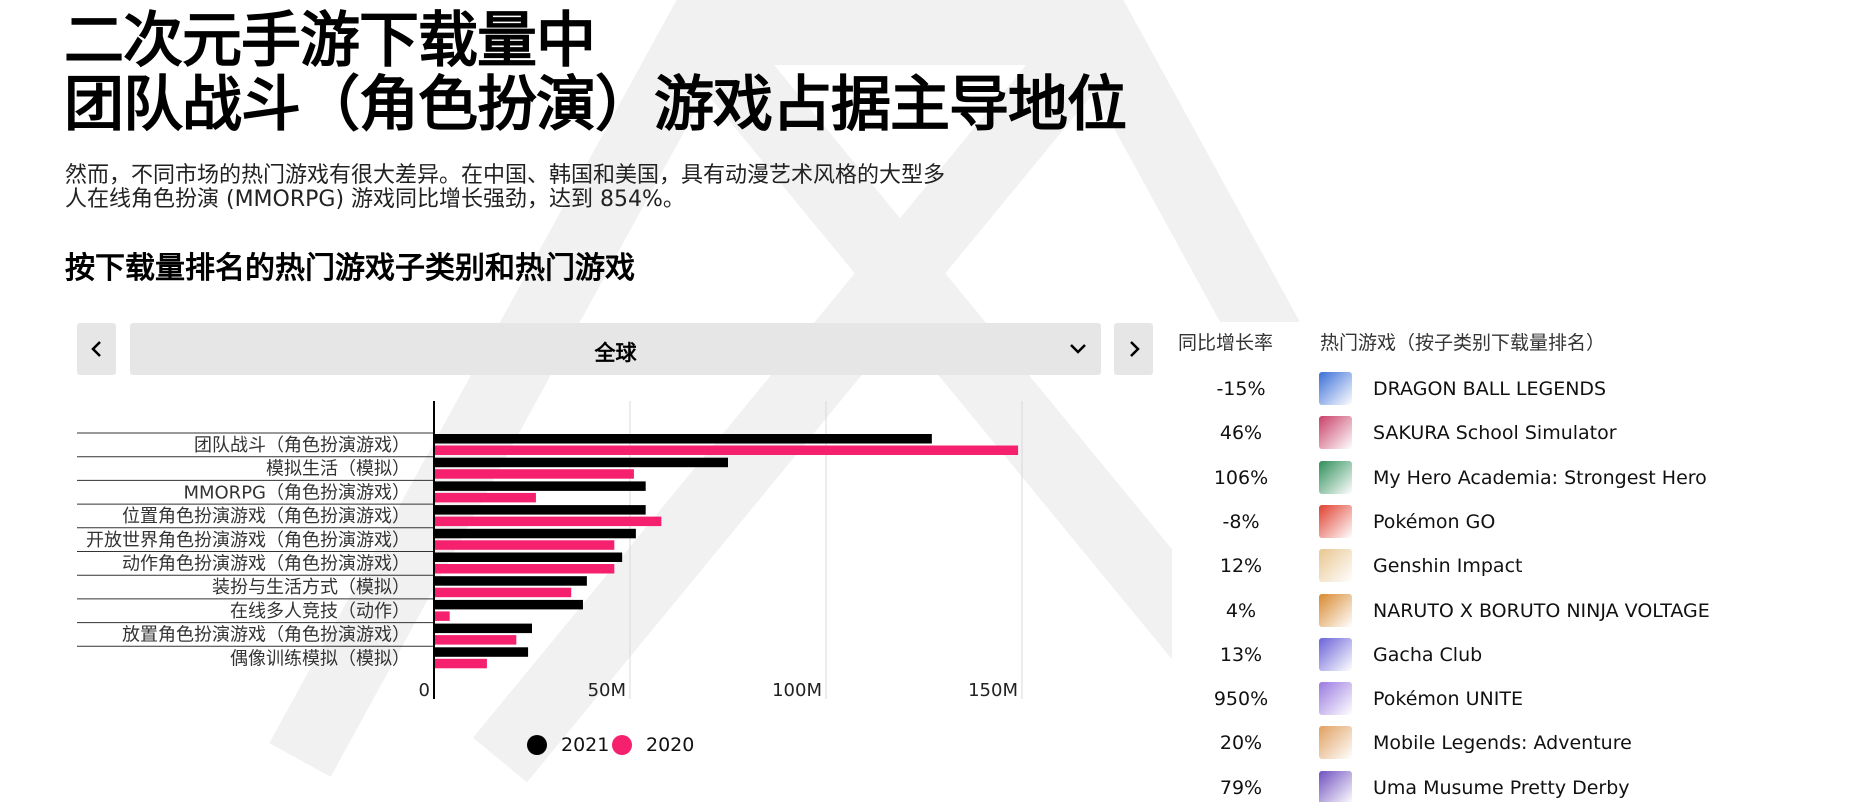  Describe the element at coordinates (585, 745) in the screenshot. I see `legend-label: 2021` at that location.